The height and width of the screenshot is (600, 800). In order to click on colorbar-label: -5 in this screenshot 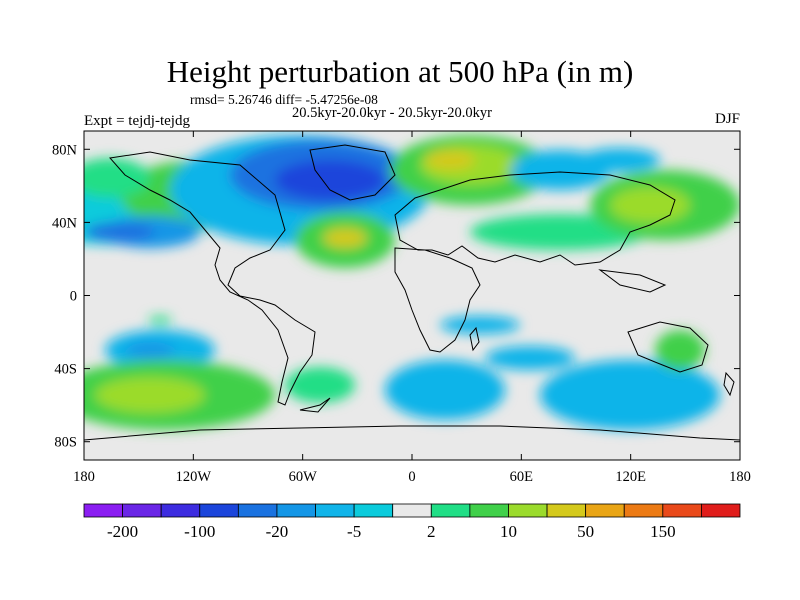, I will do `click(354, 531)`.